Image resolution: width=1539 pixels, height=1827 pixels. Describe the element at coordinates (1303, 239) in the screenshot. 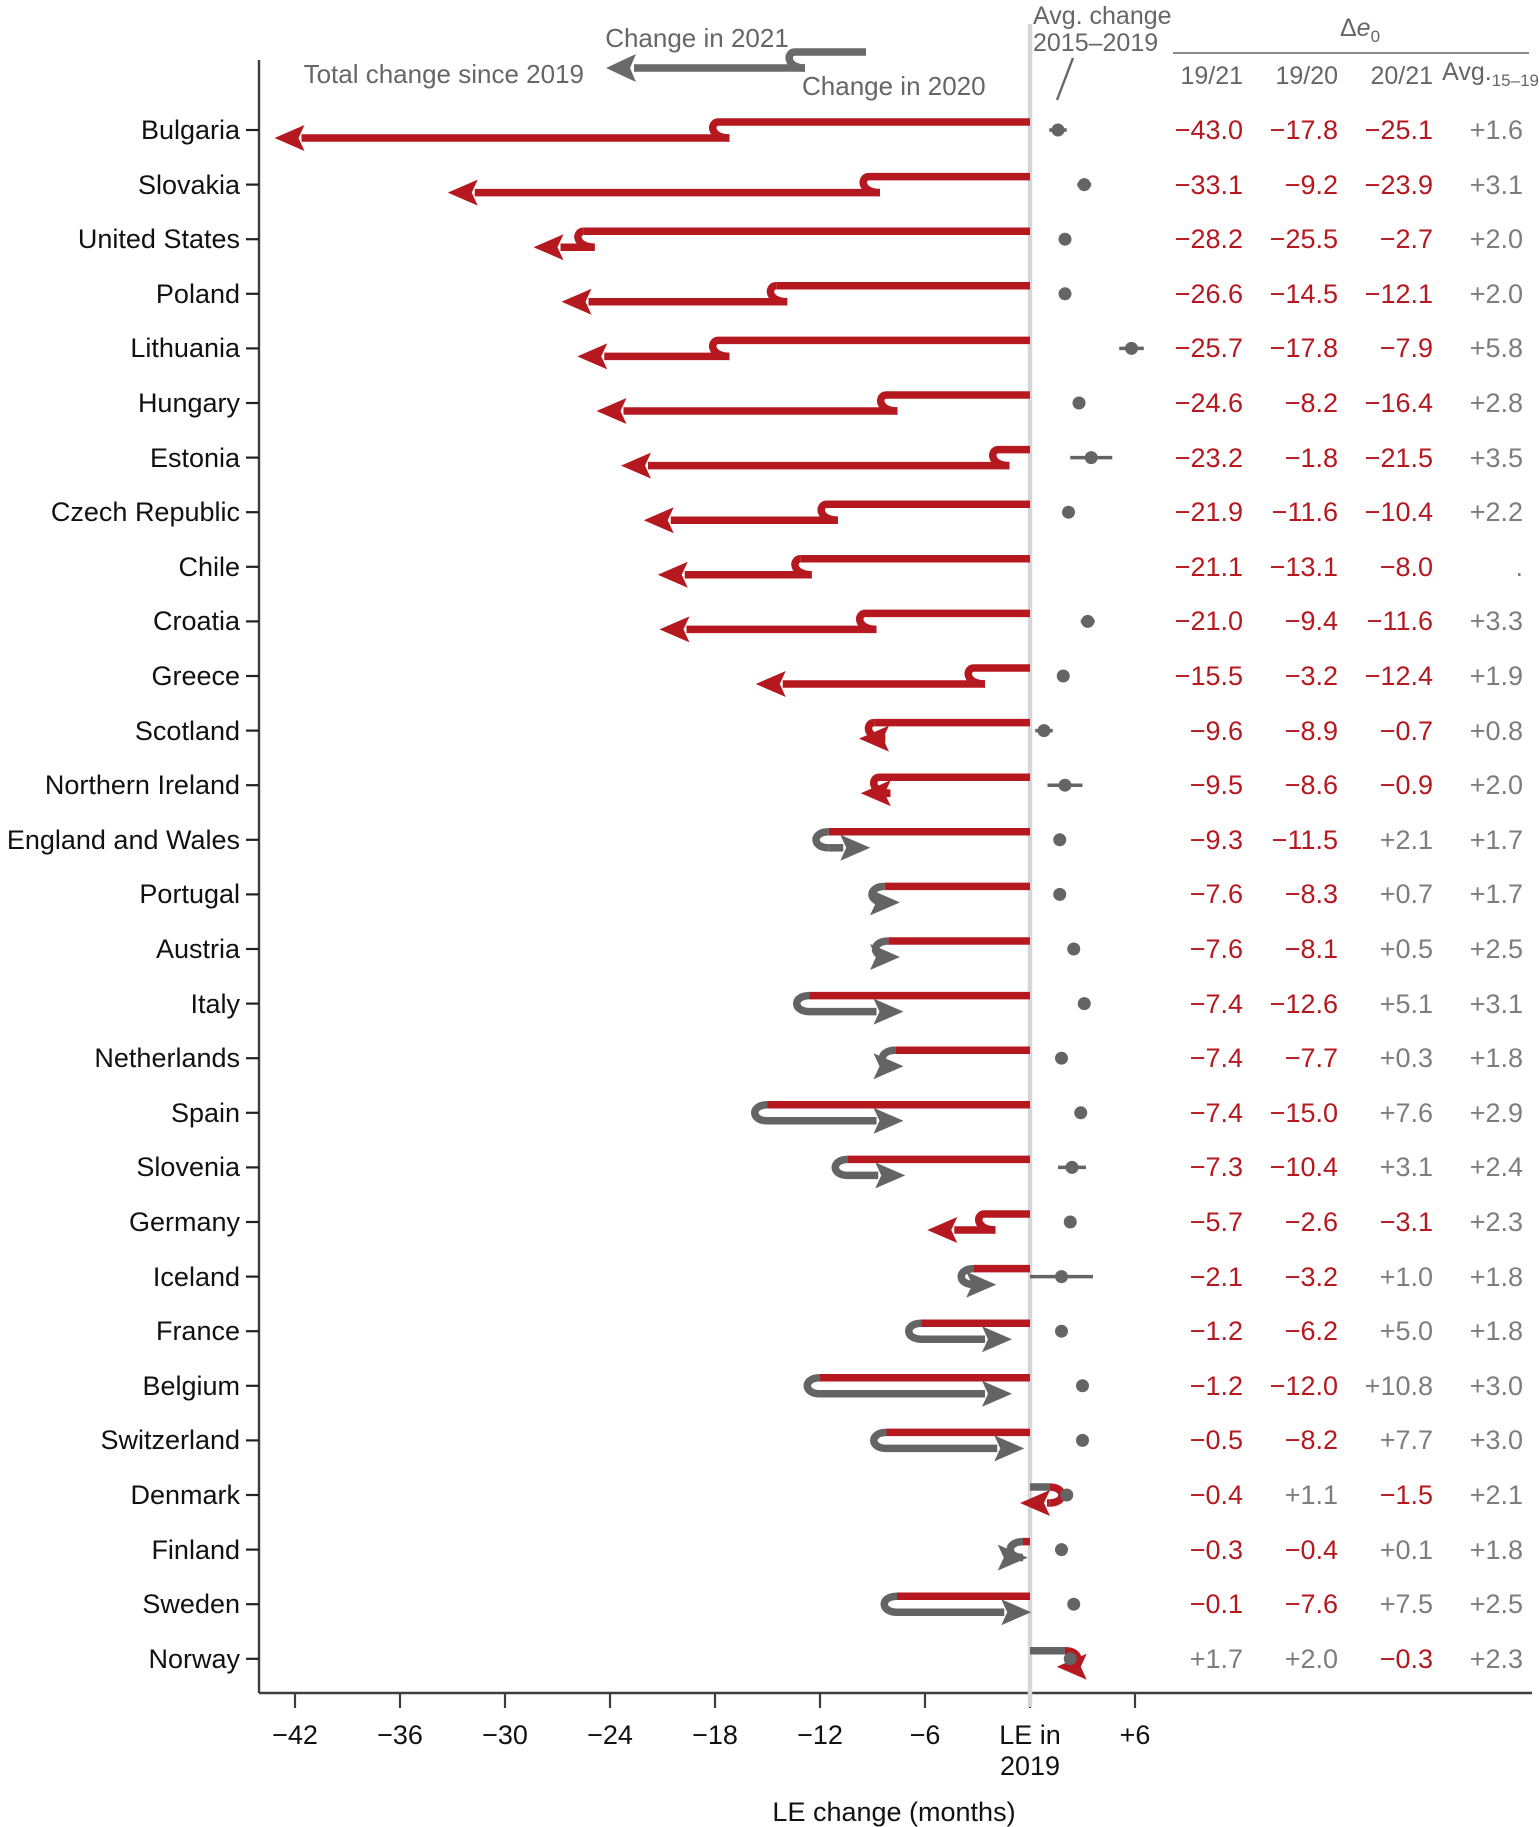

I see `value-19-20-united-states: −25.5` at that location.